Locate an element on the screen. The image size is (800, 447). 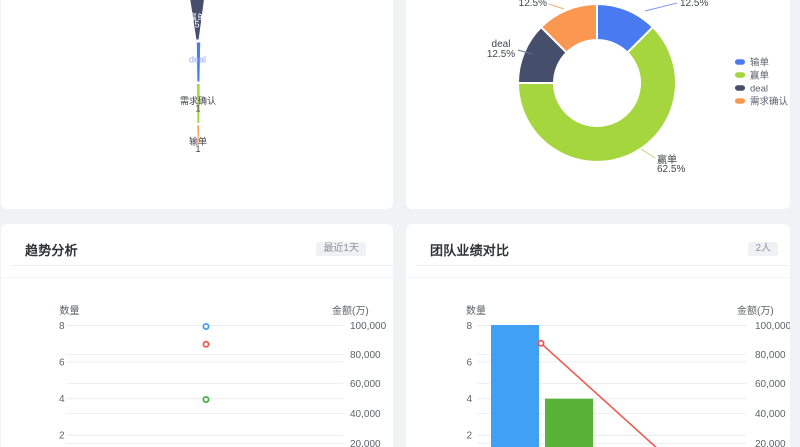
pie-label-win-name: 赢单 is located at coordinates (667, 159).